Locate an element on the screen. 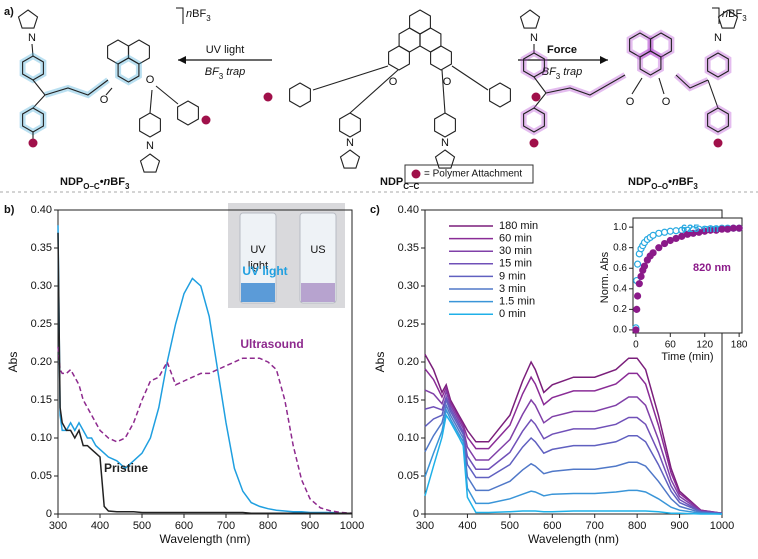  text-part: 3 is located at coordinates (558, 76).